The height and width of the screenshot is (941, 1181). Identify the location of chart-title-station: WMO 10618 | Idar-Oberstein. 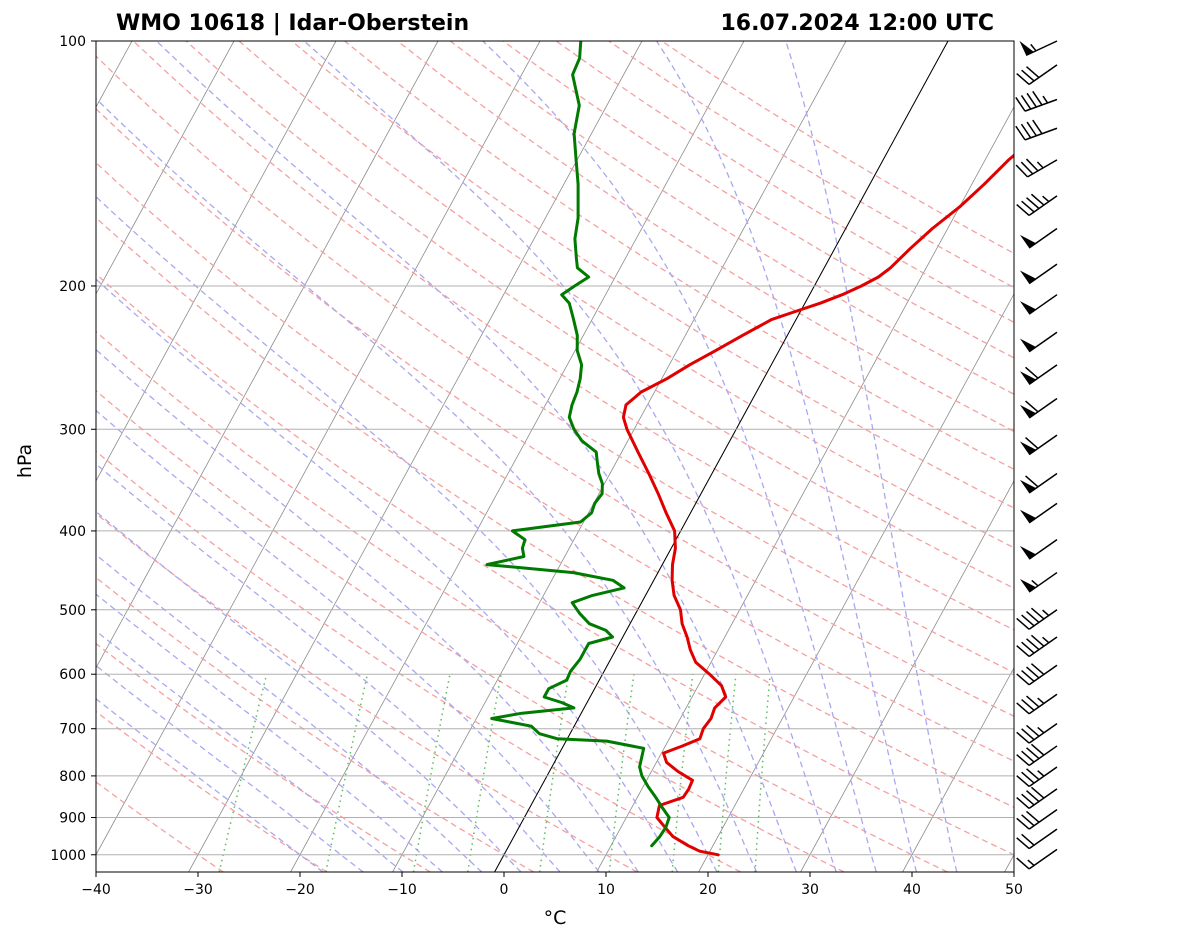
(292, 23).